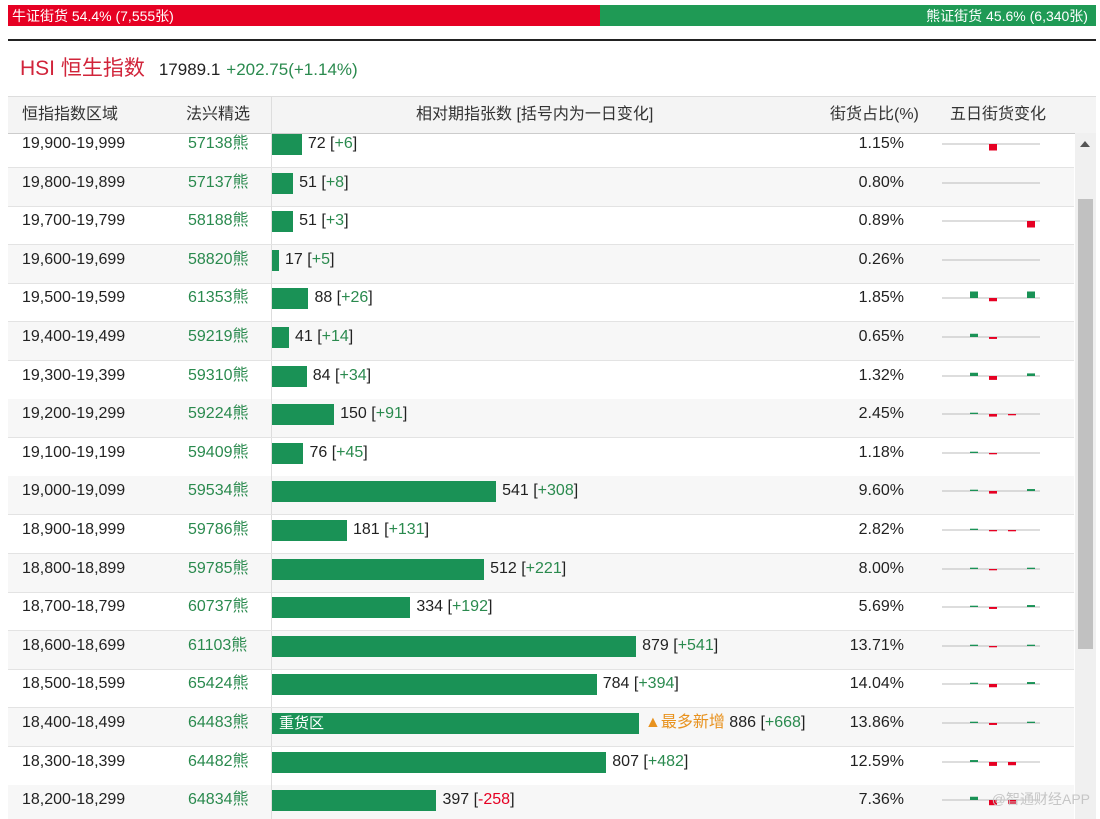 The width and height of the screenshot is (1100, 819). I want to click on vertical-scrollbar, so click(1085, 476).